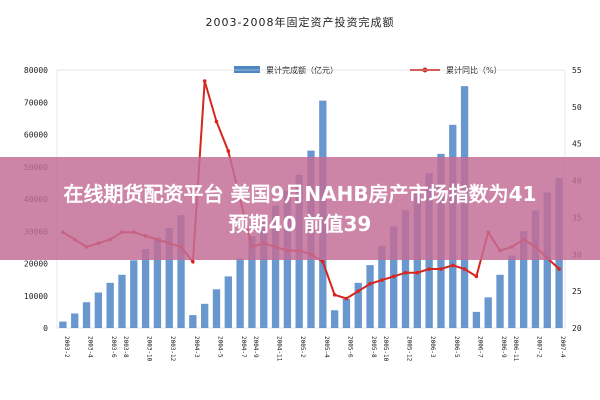  Describe the element at coordinates (36, 135) in the screenshot. I see `left-tick-label: 60000` at that location.